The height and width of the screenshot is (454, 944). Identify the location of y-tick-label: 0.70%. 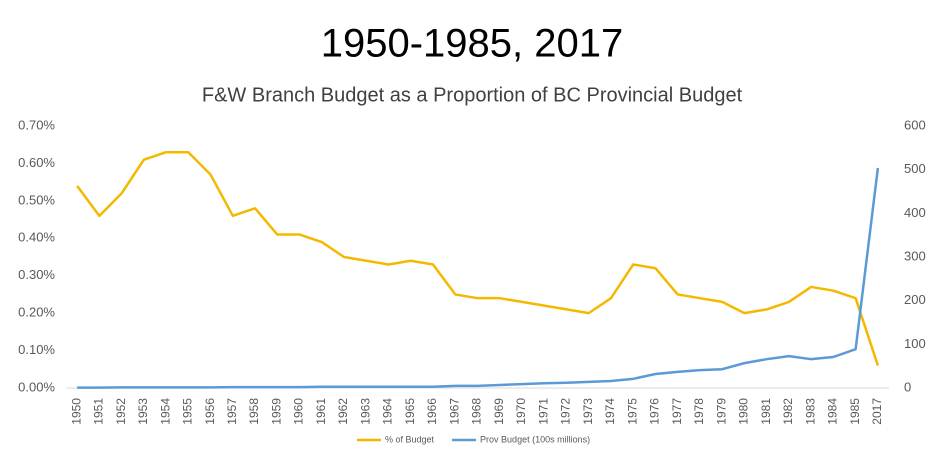
(36, 124).